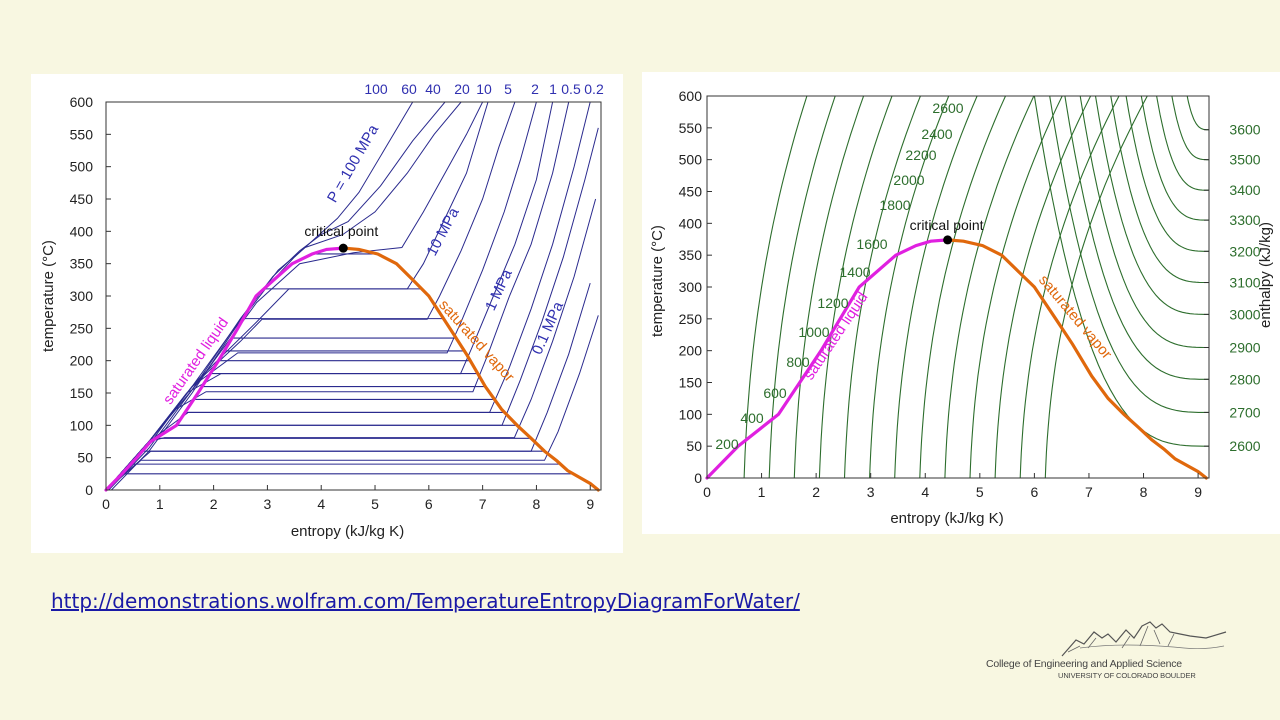 Image resolution: width=1280 pixels, height=720 pixels. I want to click on x-tick-label: 9, so click(1198, 492).